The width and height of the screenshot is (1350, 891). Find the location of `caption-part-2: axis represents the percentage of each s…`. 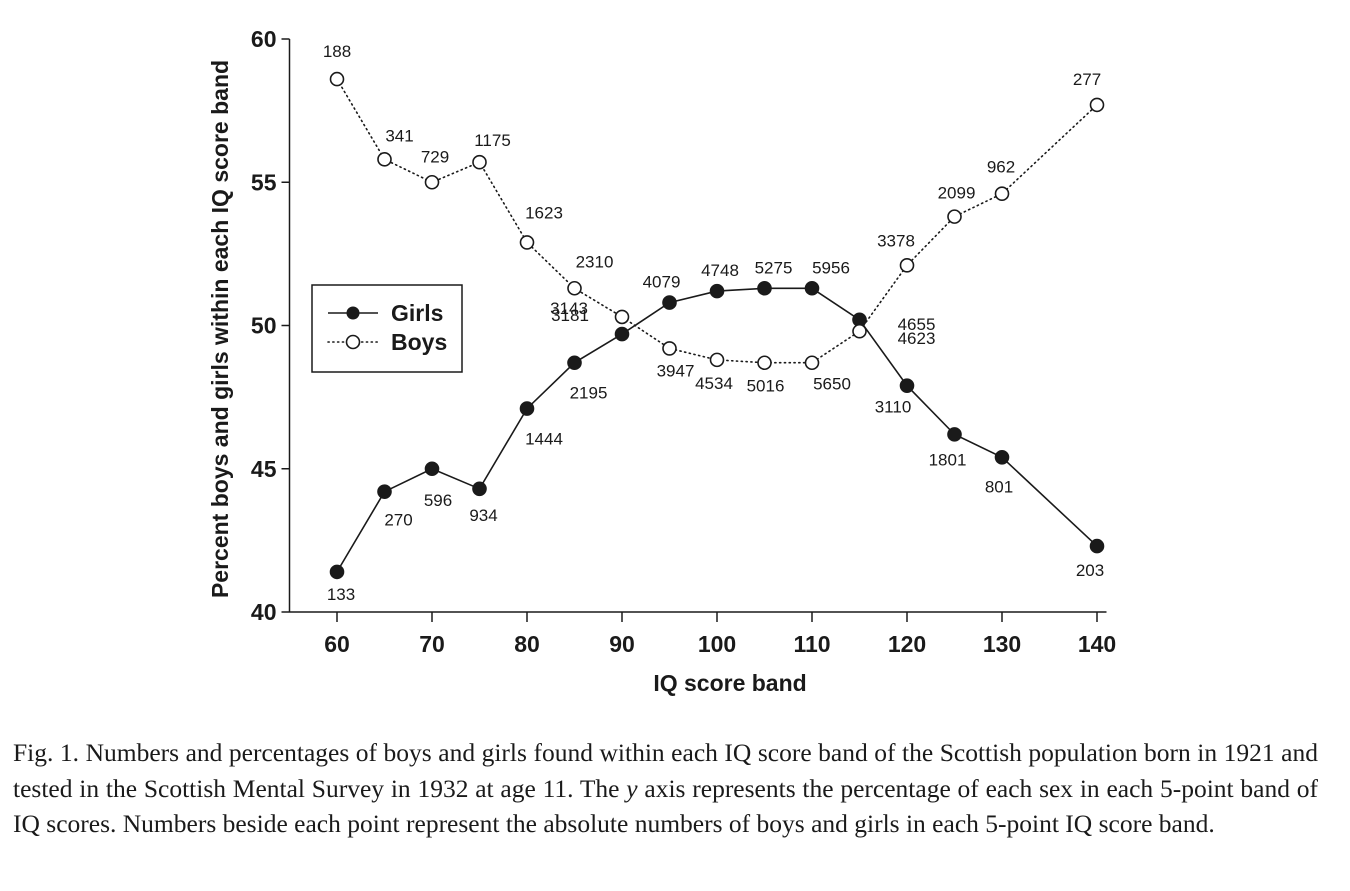

caption-part-2: axis represents the percentage of each s… is located at coordinates (665, 806).